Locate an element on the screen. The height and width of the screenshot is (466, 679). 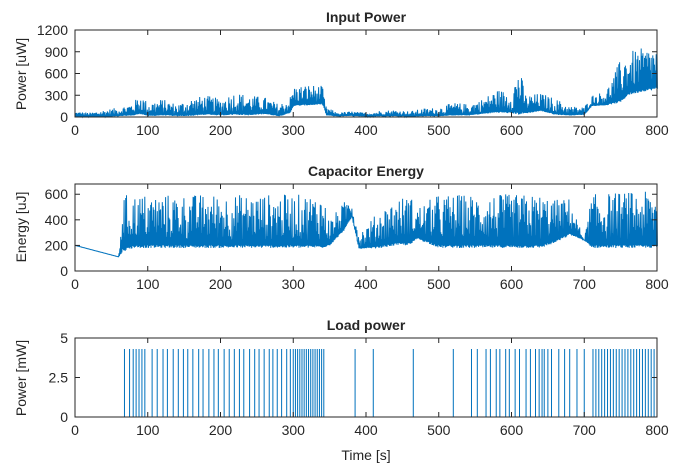
y-axis-label-capacitor-energy: Energy [uJ] is located at coordinates (21, 227).